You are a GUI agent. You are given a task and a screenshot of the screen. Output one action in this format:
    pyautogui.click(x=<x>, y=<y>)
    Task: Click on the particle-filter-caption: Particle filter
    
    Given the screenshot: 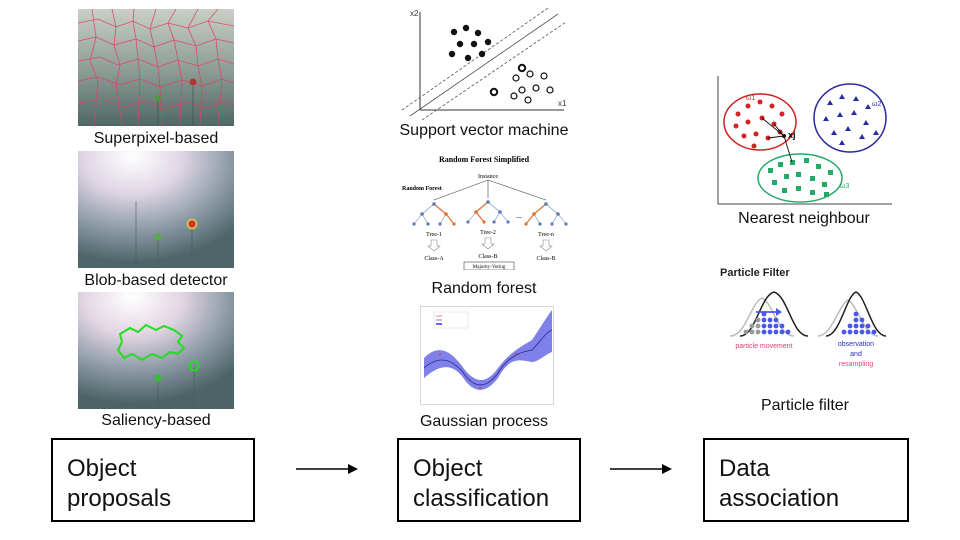 What is the action you would take?
    pyautogui.click(x=805, y=405)
    